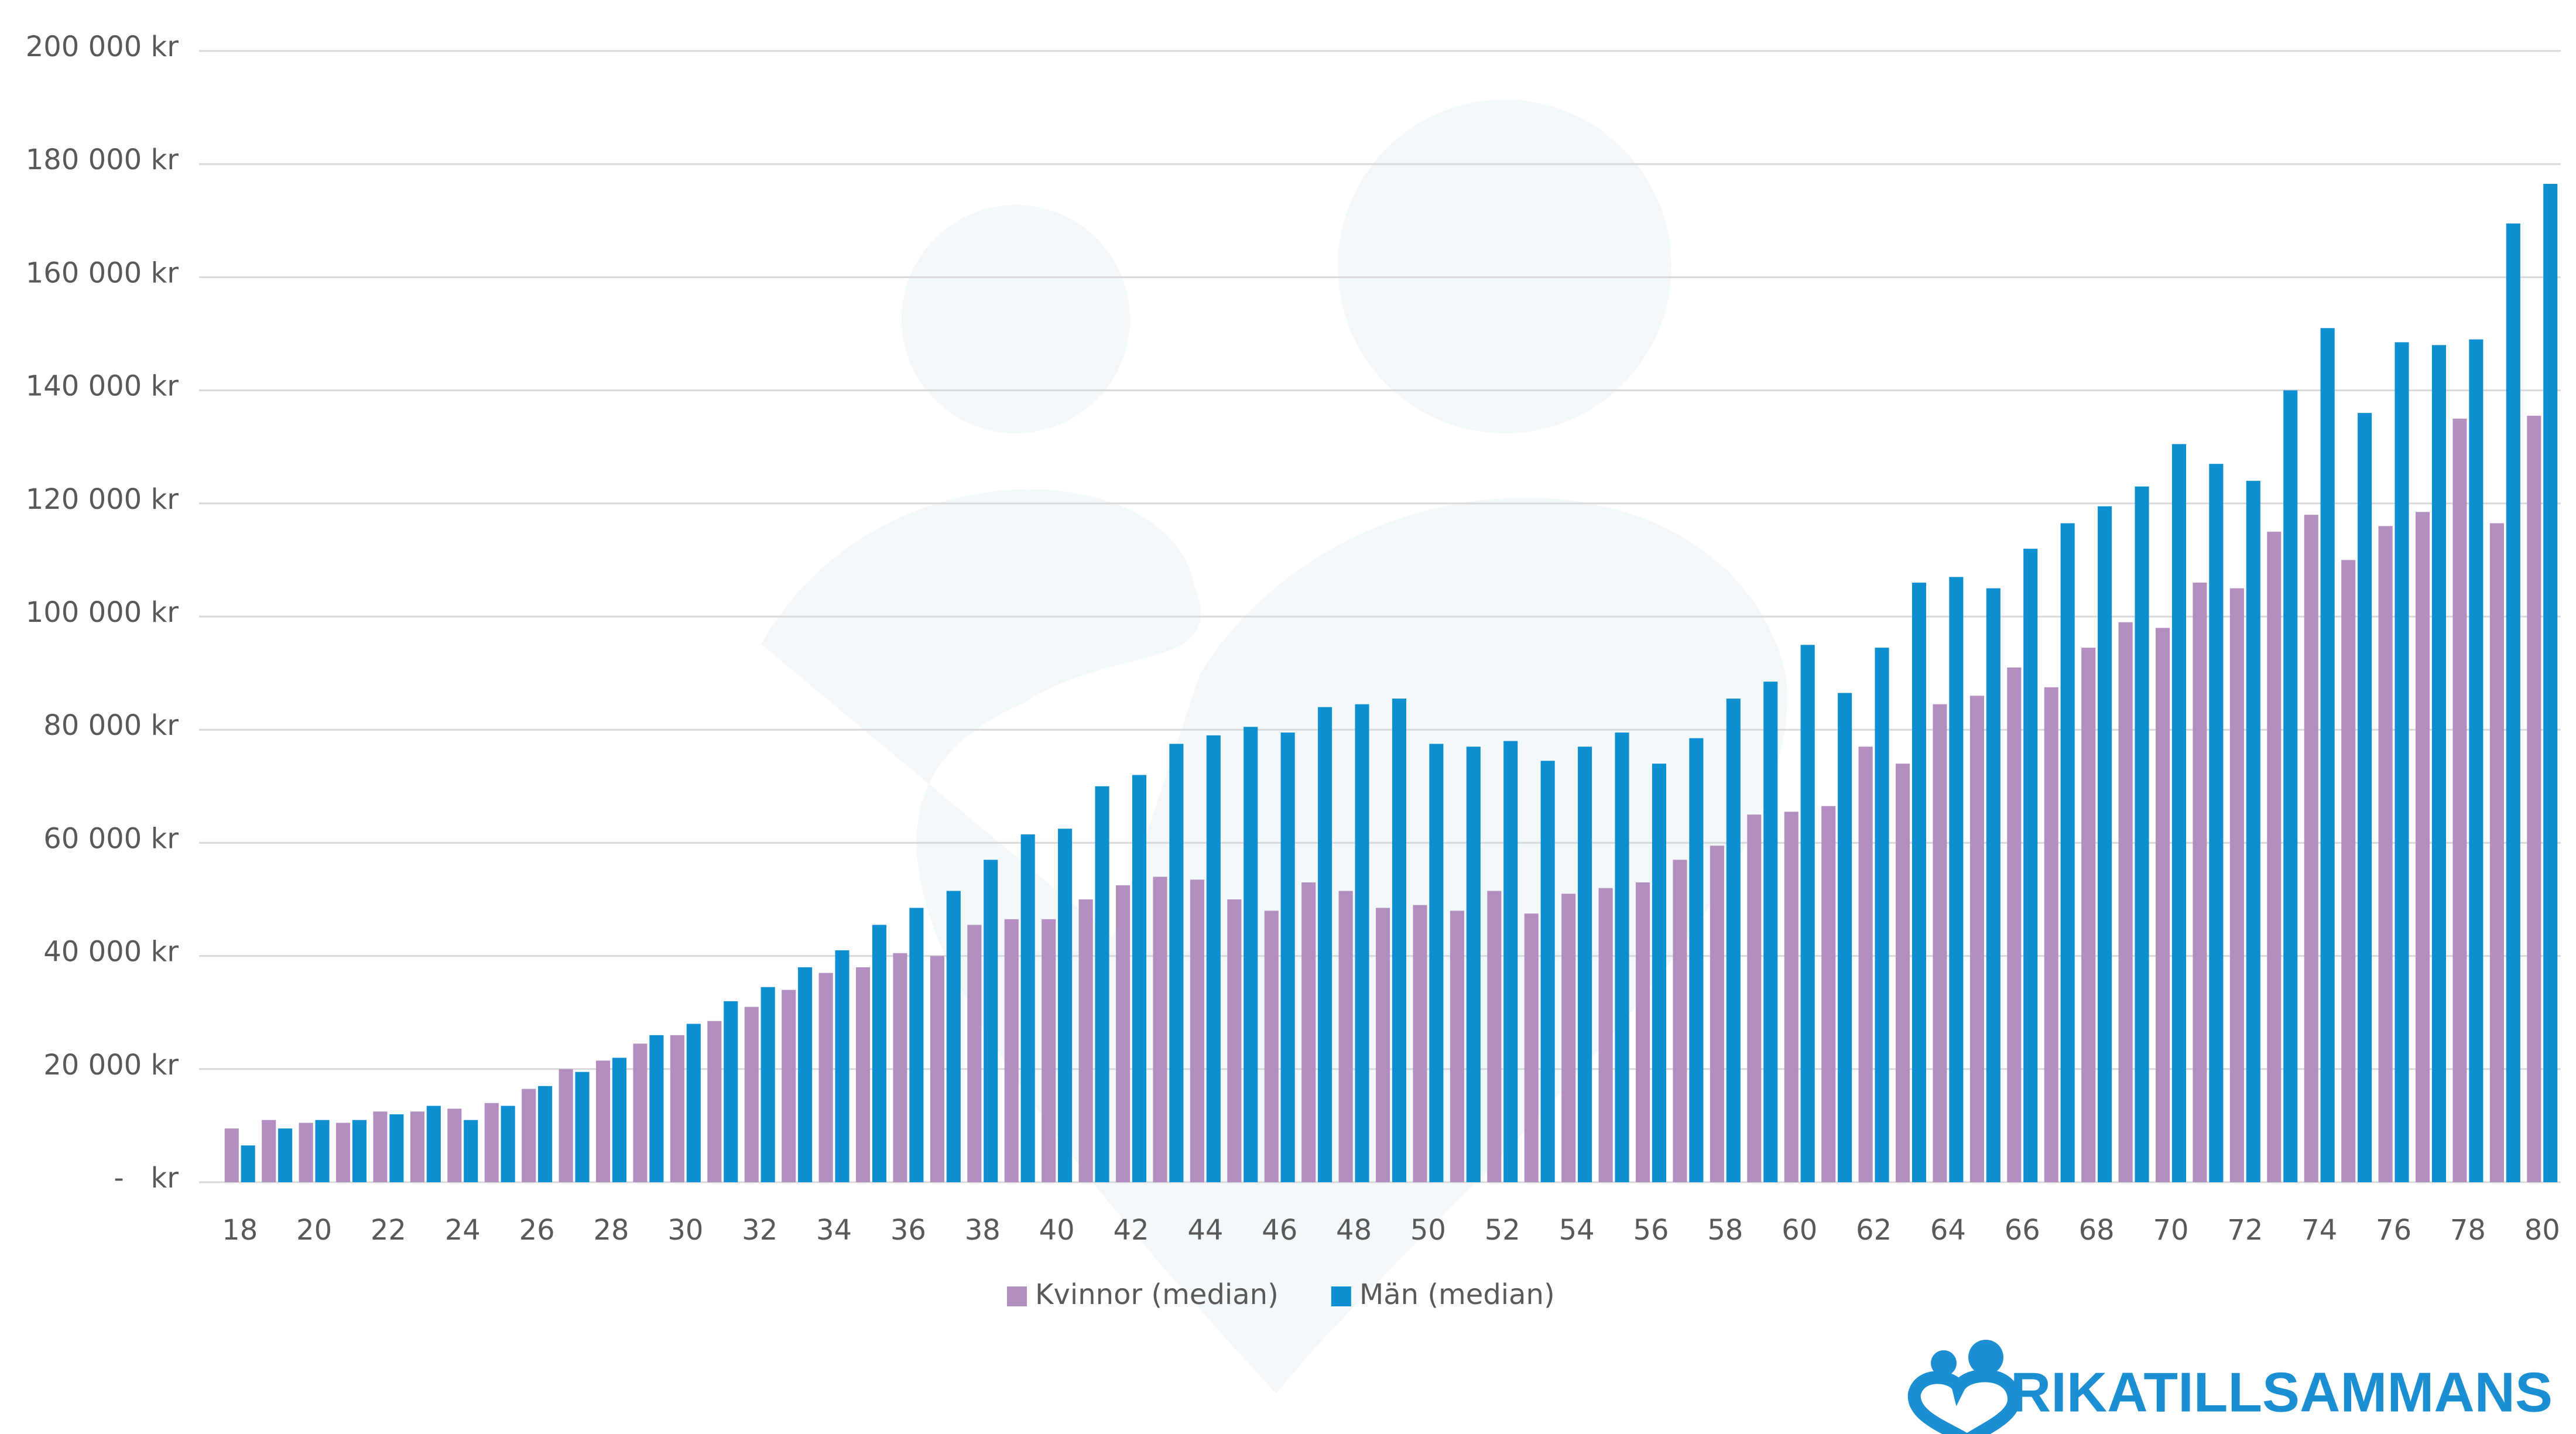 This screenshot has height=1434, width=2576. Describe the element at coordinates (111, 725) in the screenshot. I see `y-tick-label: 80 000 kr` at that location.